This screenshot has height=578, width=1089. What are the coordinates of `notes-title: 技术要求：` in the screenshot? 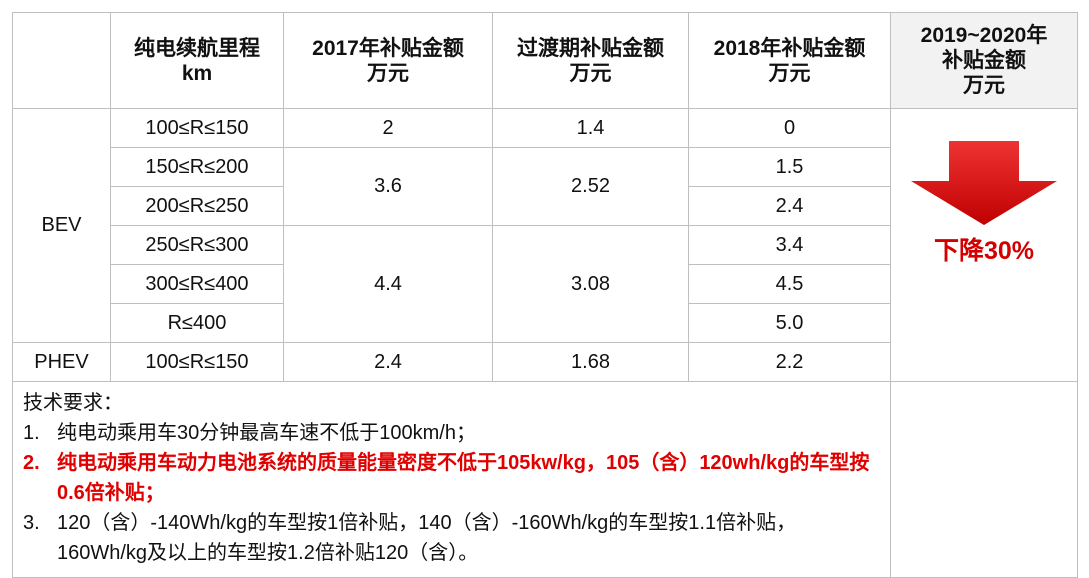 It's located at (73, 403).